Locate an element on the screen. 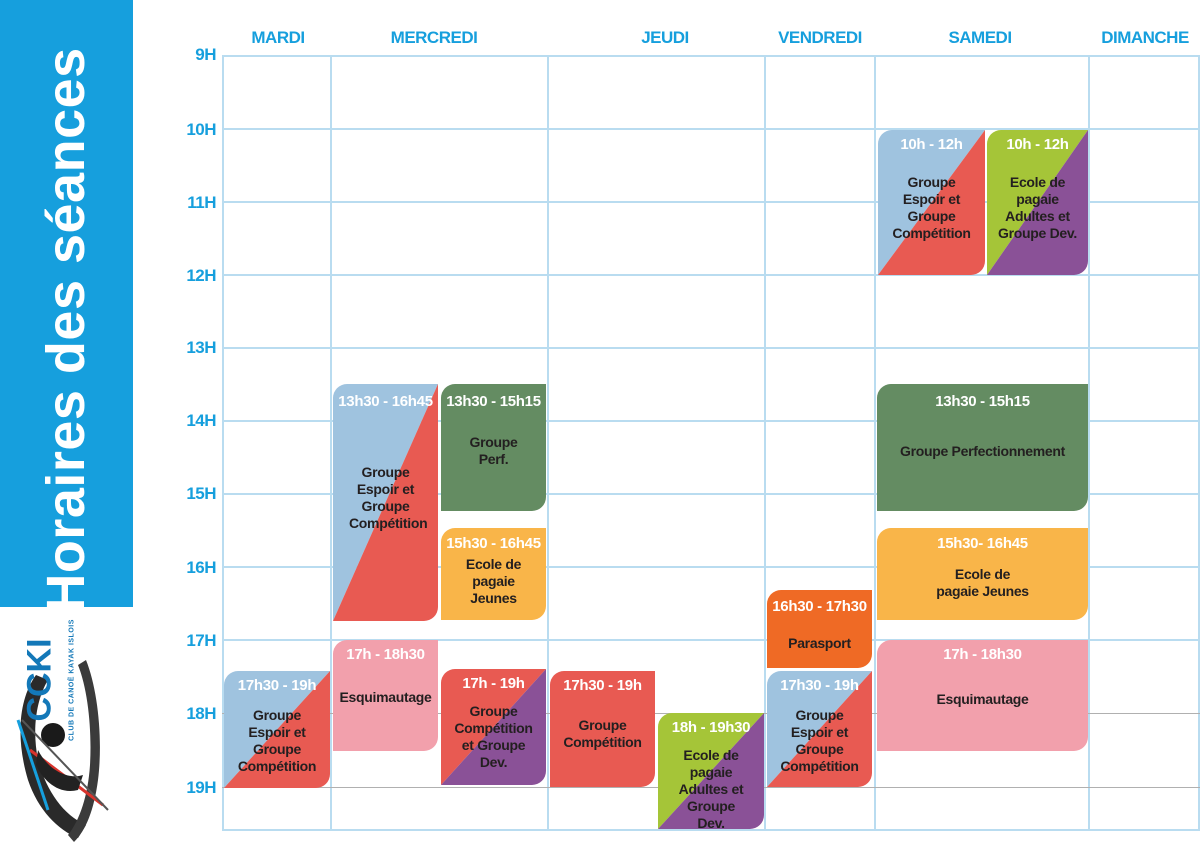  day-header-mercredi: MERCREDI is located at coordinates (434, 37).